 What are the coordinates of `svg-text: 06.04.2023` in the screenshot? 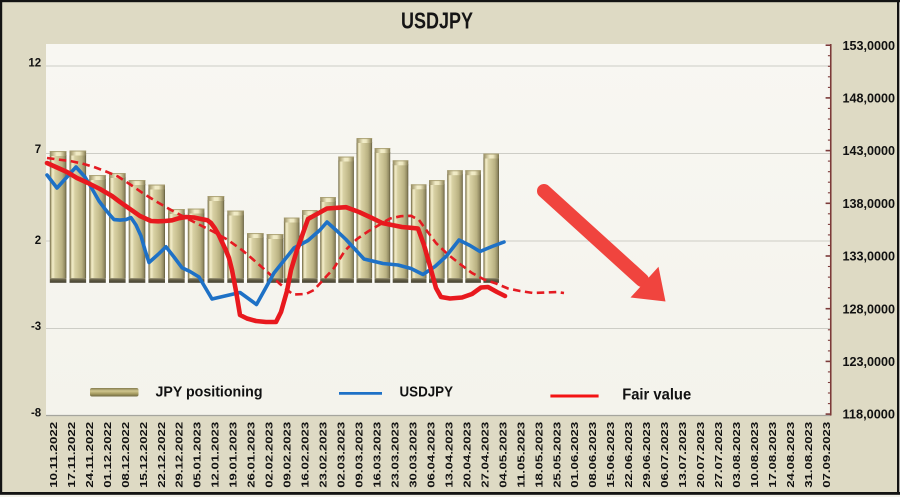 It's located at (431, 455).